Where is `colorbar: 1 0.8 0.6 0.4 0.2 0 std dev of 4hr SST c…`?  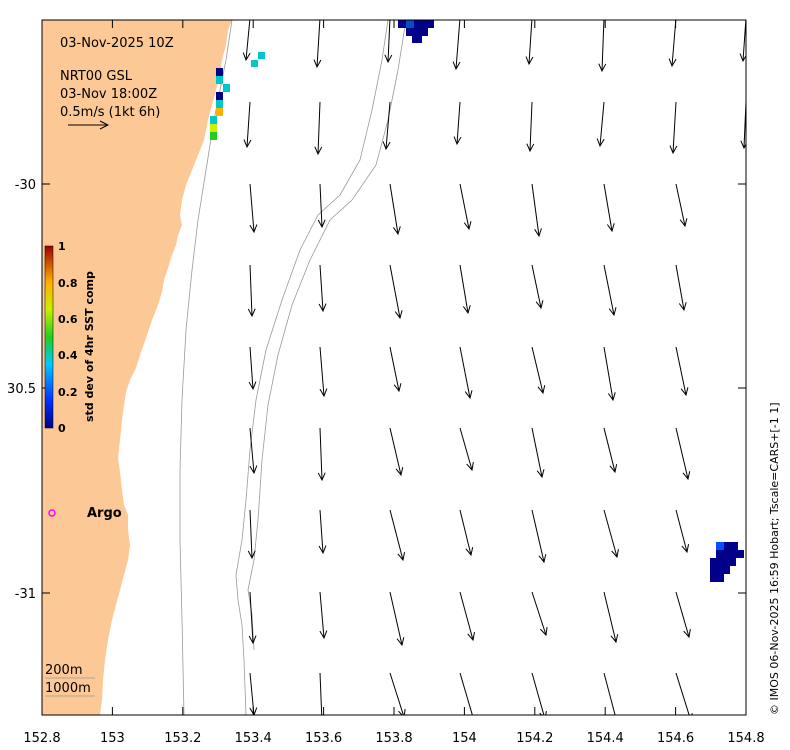
colorbar: 1 0.8 0.6 0.4 0.2 0 std dev of 4hr SST c… is located at coordinates (70, 337).